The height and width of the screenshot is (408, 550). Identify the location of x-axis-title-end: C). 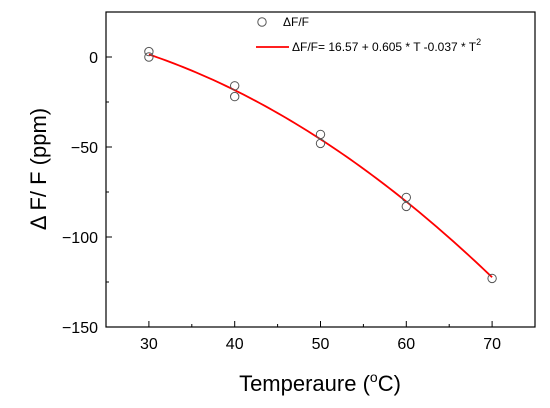
(389, 383).